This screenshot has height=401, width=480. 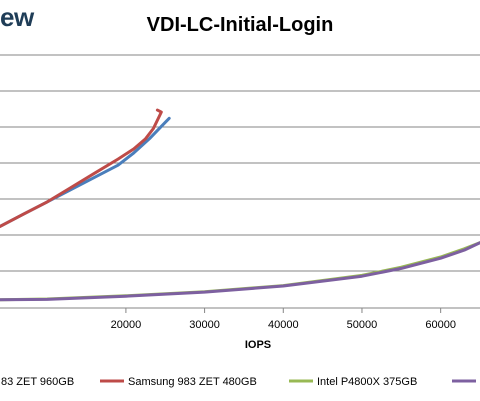 What do you see at coordinates (240, 310) in the screenshot?
I see `axes` at bounding box center [240, 310].